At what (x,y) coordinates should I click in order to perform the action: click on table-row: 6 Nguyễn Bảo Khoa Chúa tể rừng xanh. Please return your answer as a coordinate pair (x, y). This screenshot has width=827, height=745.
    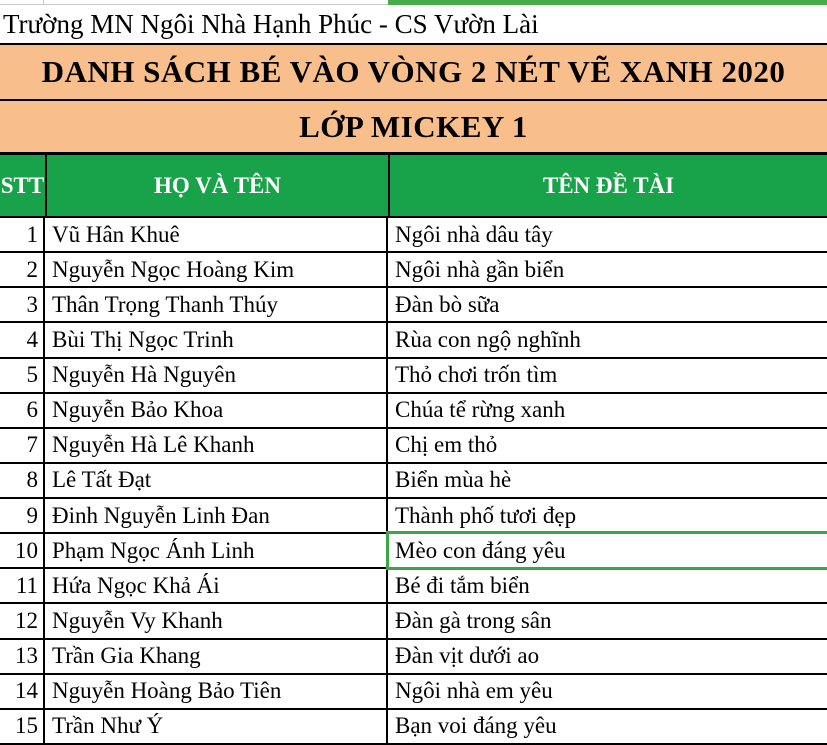
    Looking at the image, I should click on (413, 411).